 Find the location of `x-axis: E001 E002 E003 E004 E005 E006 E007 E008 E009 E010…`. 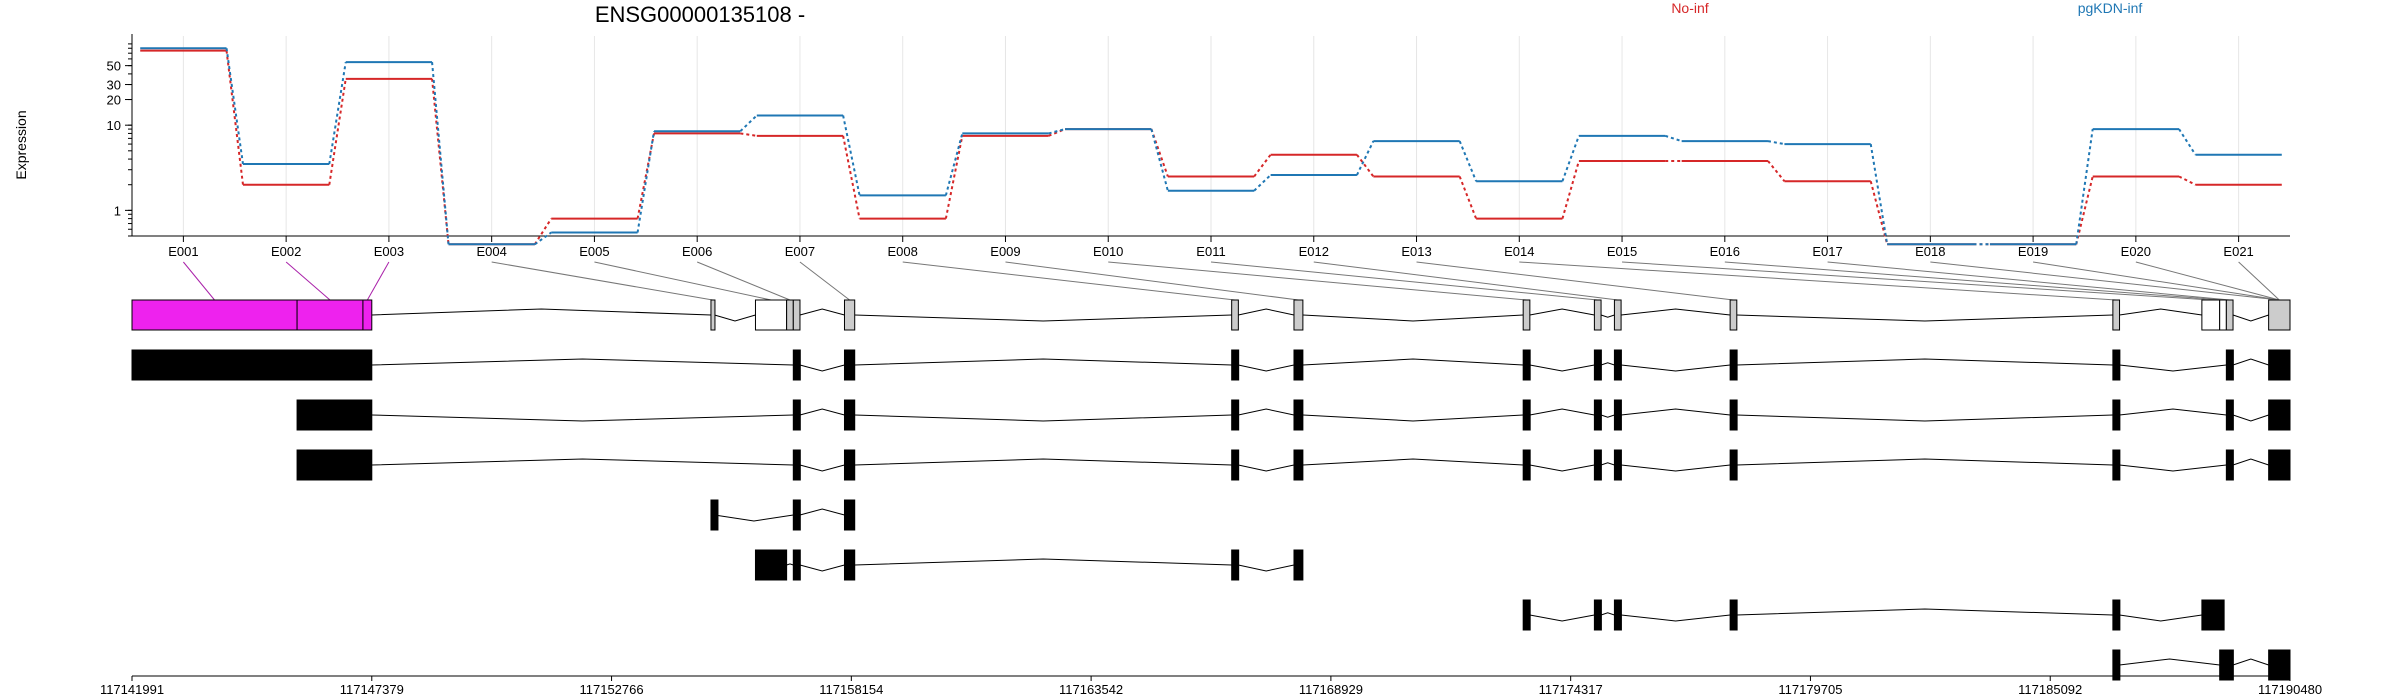

x-axis: E001 E002 E003 E004 E005 E006 E007 E008 E009 E010… is located at coordinates (1211, 247).